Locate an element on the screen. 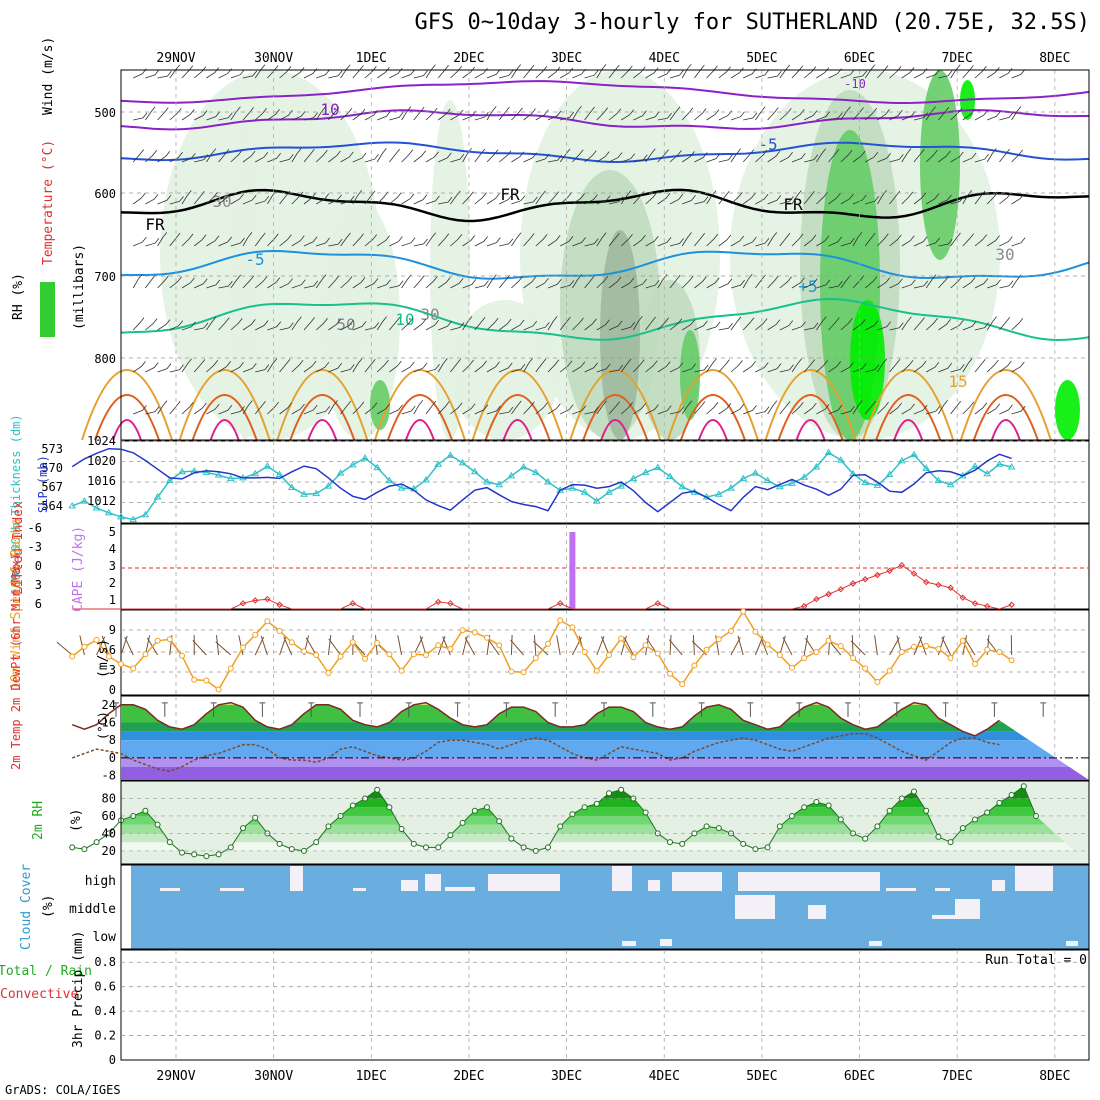 The width and height of the screenshot is (1100, 1100). contour-label: FR is located at coordinates (155, 224).